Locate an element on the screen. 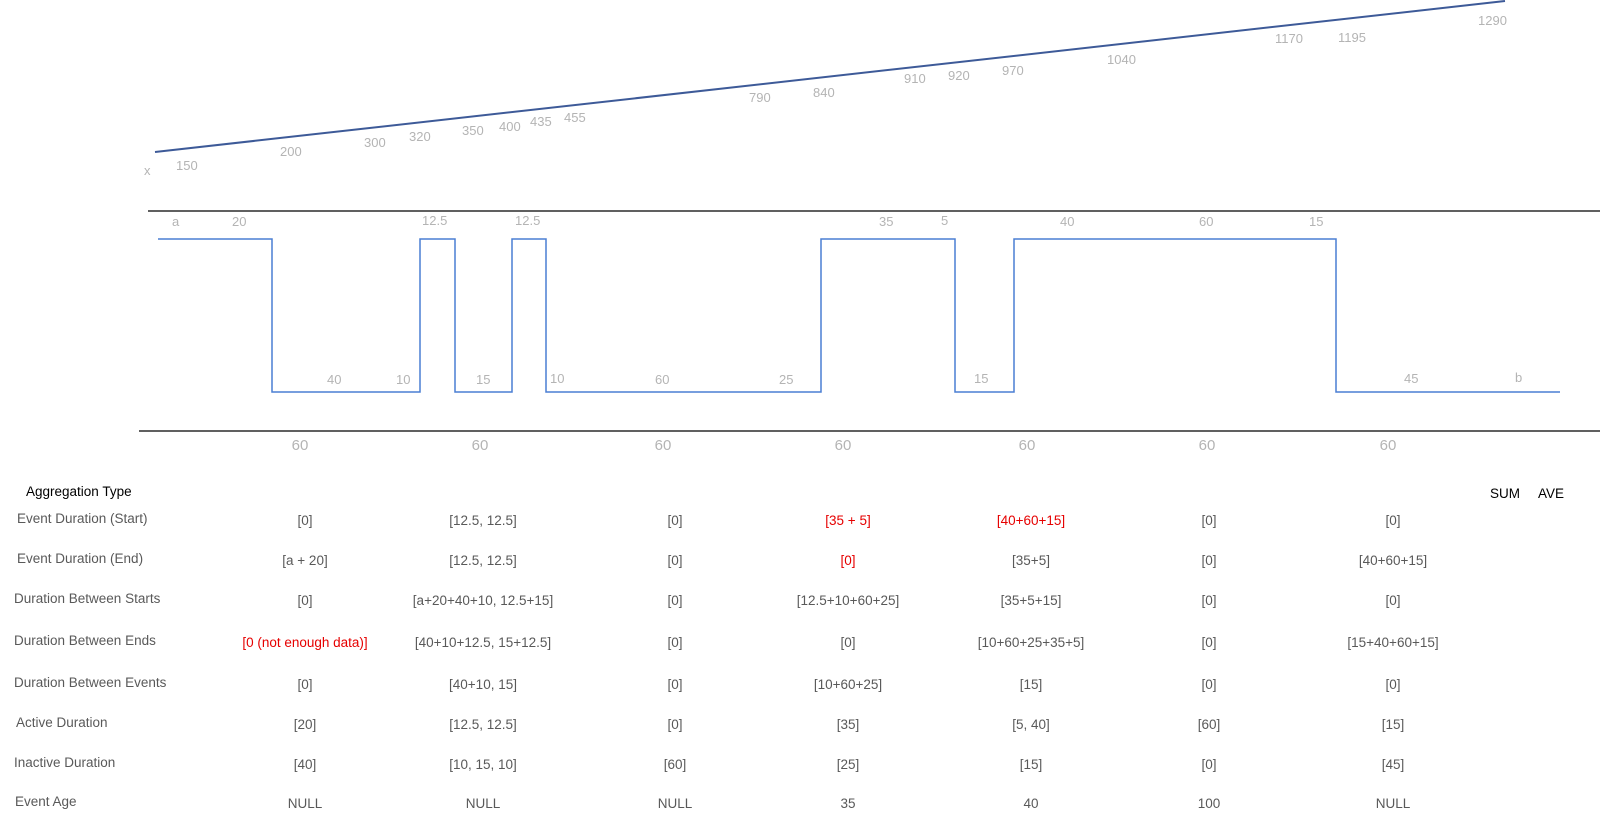 This screenshot has height=828, width=1600. top-tick-label: 1170 is located at coordinates (1289, 38).